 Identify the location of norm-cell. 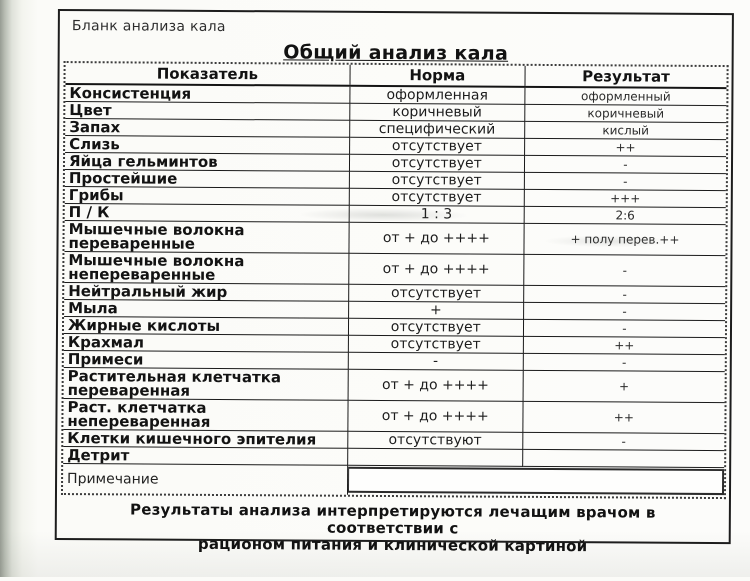
(435, 457).